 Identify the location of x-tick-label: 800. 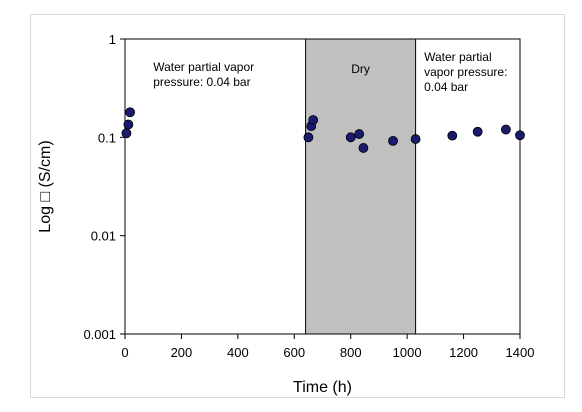
(351, 352).